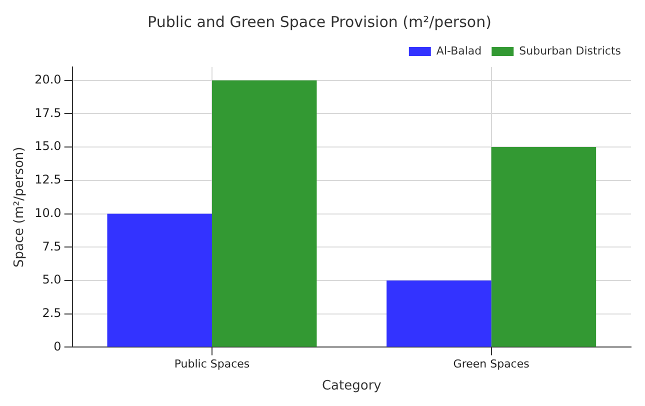 Image resolution: width=645 pixels, height=406 pixels. I want to click on y-tick-label: 17.5, so click(48, 113).